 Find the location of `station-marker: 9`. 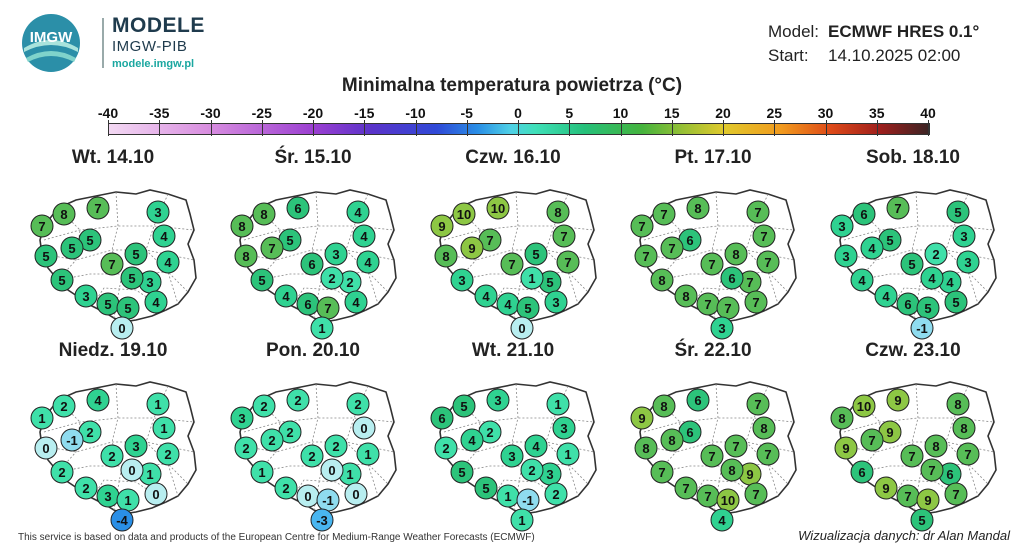

station-marker: 9 is located at coordinates (442, 226).